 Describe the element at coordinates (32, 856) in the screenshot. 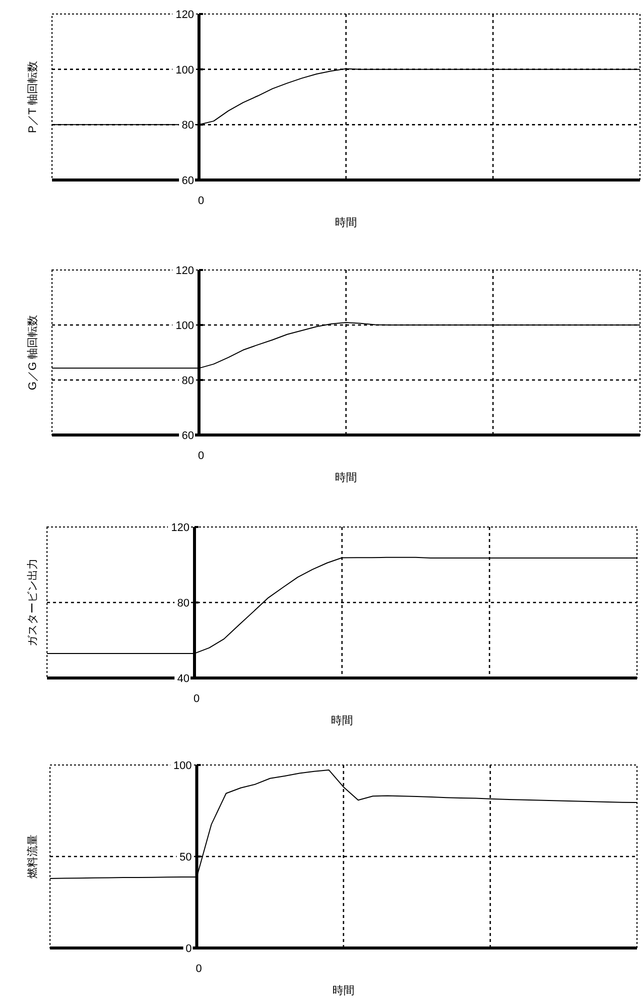

I see `y-axis-title: 燃料流量` at that location.